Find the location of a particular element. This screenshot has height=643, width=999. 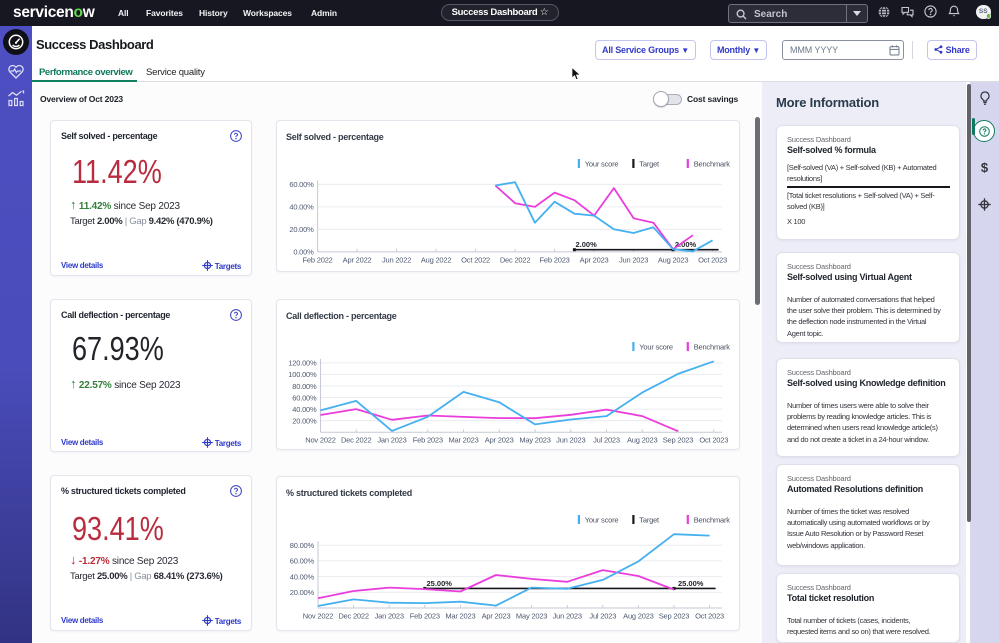

svg-text: 0.00% is located at coordinates (303, 252).